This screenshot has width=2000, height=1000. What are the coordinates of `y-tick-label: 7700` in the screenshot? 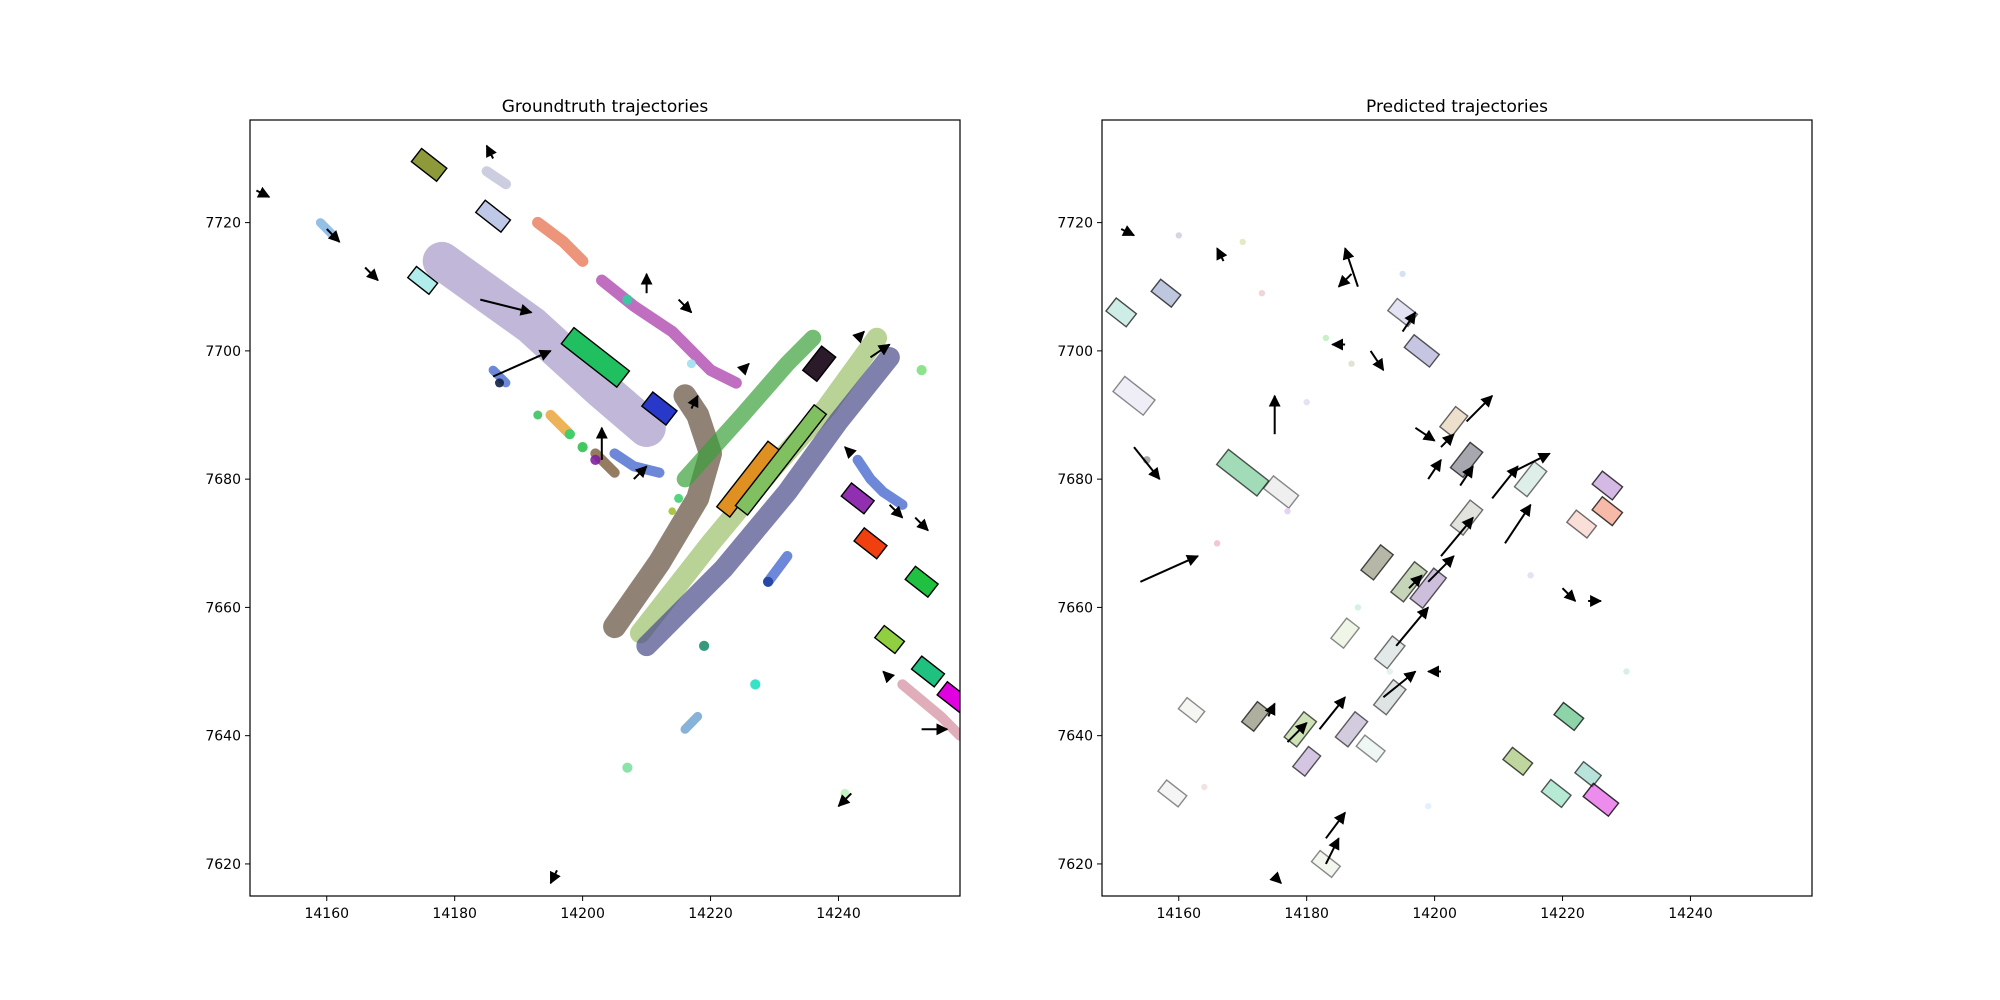 It's located at (1075, 352).